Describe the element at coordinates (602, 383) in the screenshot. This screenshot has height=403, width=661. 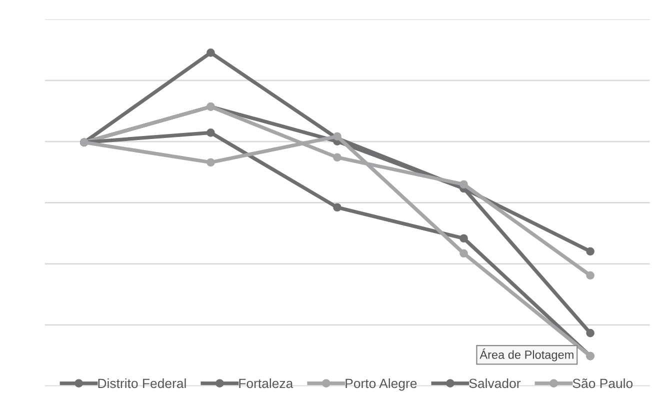
I see `legend-label: São Paulo` at that location.